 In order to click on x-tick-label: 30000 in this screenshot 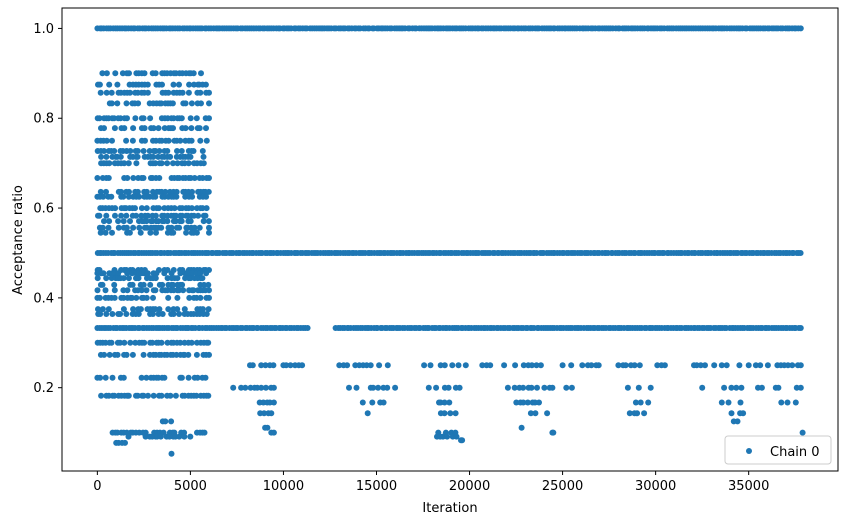, I will do `click(655, 486)`.